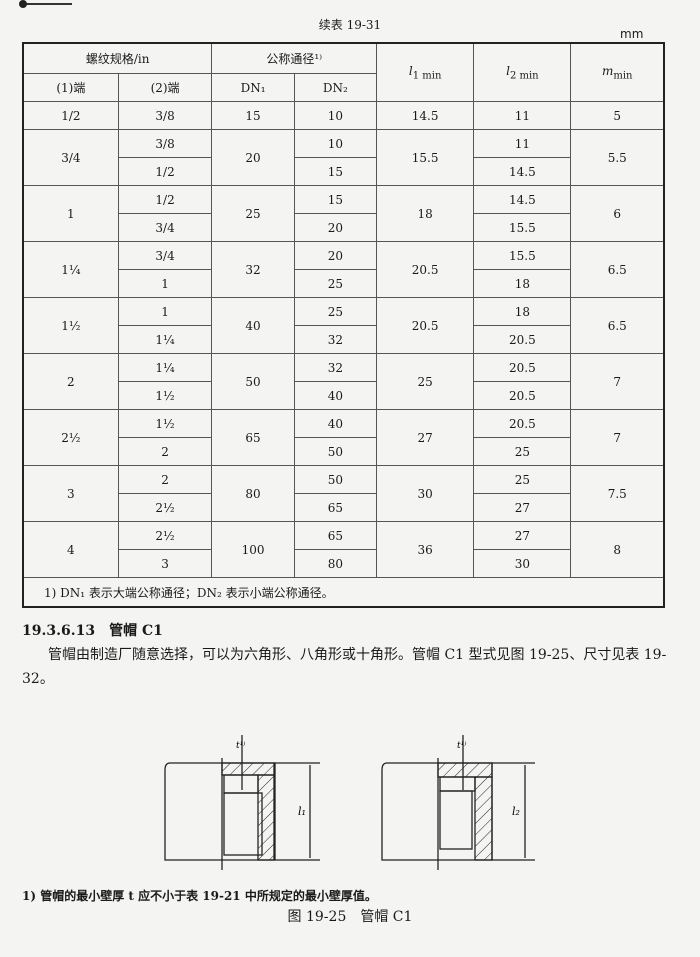 This screenshot has height=957, width=700. I want to click on table-row: 1 1/2 25 15 18 14.5 6, so click(343, 213).